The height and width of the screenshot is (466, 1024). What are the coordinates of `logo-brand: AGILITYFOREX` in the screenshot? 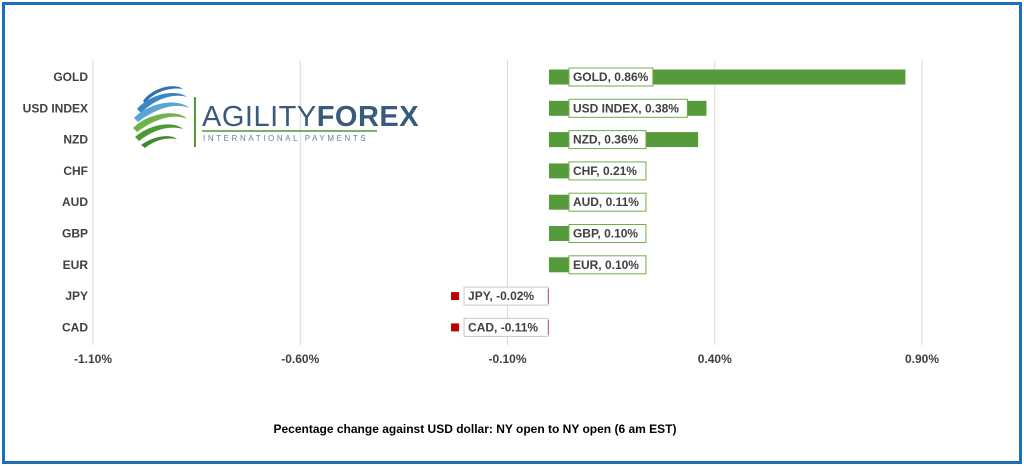 It's located at (310, 117).